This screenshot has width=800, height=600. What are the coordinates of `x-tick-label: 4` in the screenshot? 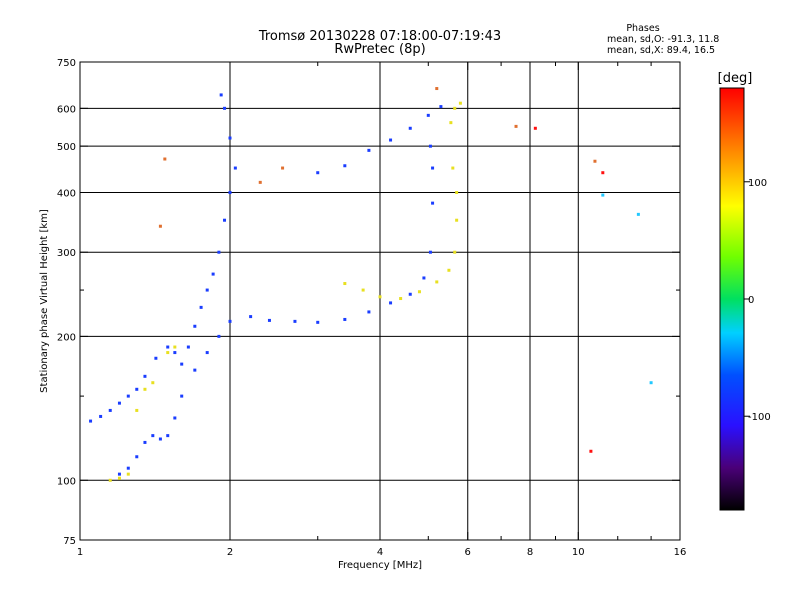 It's located at (380, 552).